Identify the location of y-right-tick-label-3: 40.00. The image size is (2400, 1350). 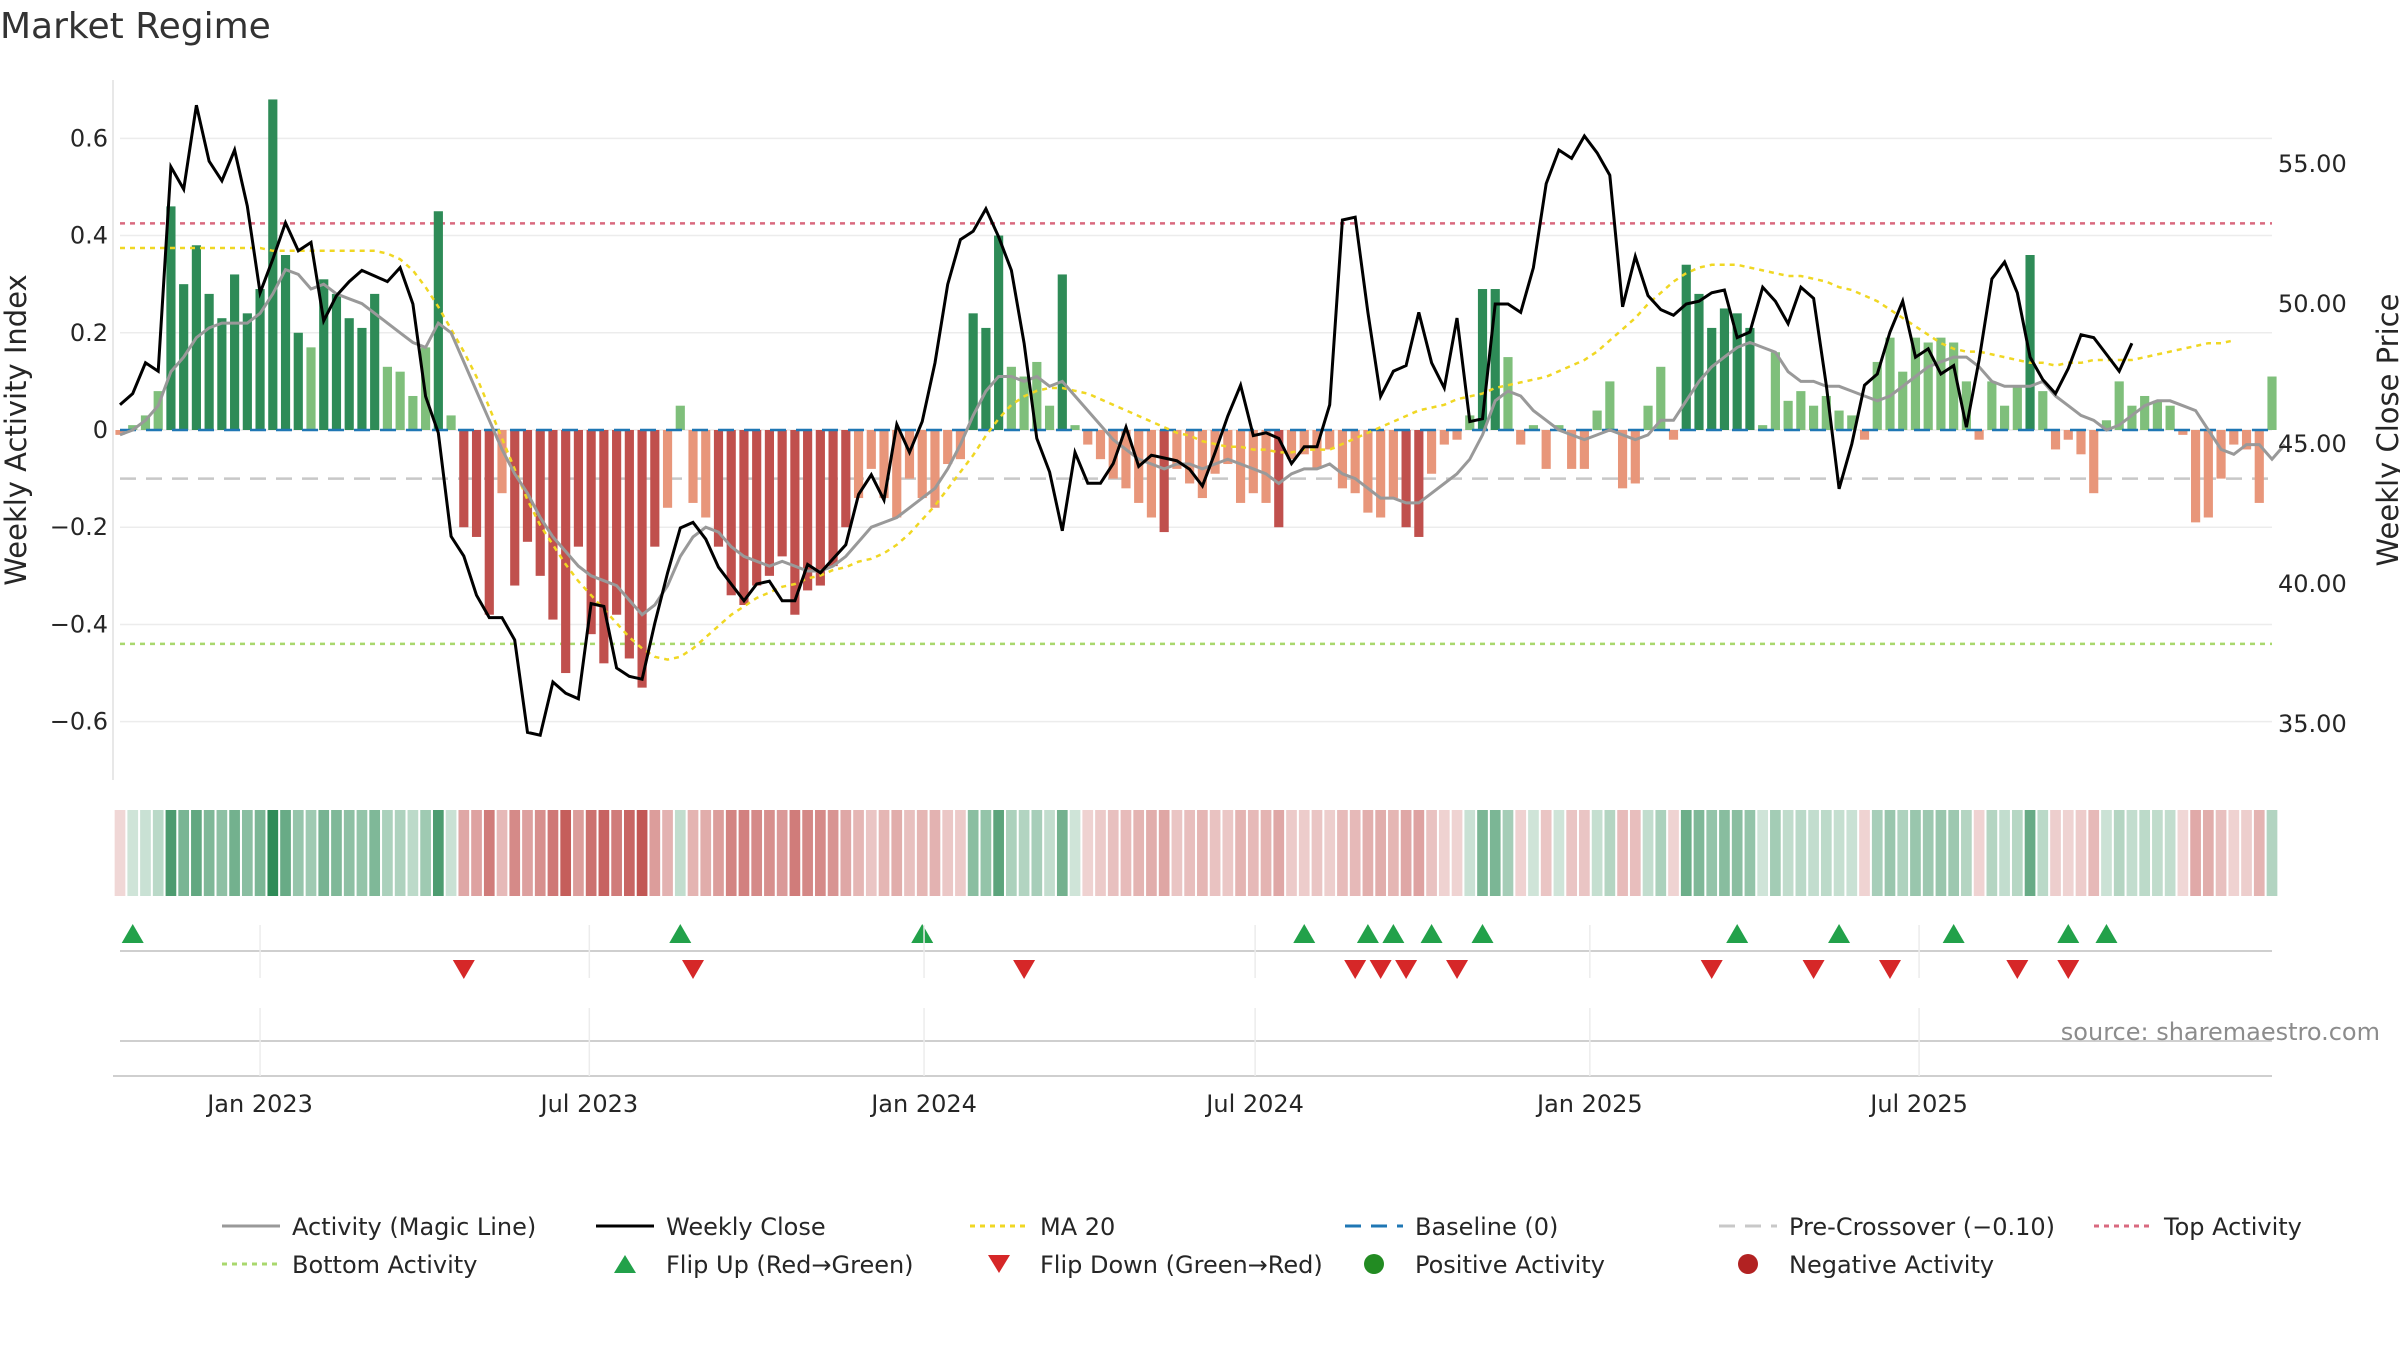
(2312, 584).